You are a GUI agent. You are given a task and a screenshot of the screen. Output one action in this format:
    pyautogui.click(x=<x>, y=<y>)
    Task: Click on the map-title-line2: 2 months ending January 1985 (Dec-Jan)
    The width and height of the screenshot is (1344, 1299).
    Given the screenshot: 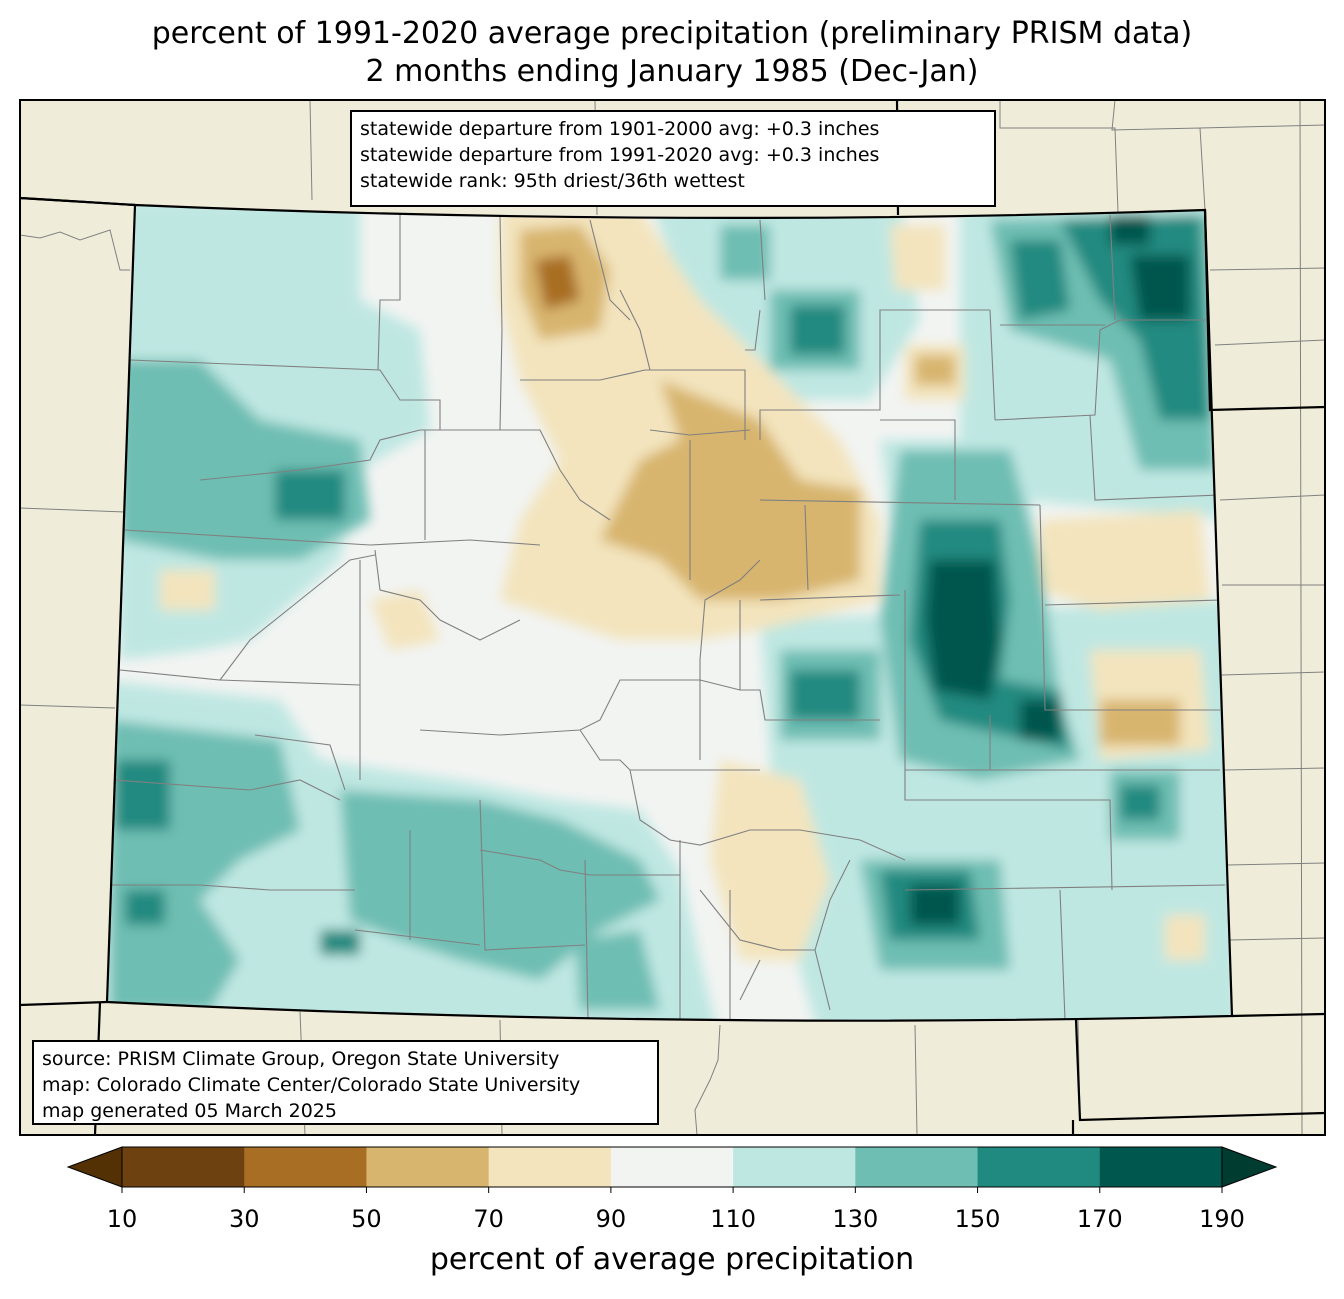 What is the action you would take?
    pyautogui.click(x=672, y=71)
    